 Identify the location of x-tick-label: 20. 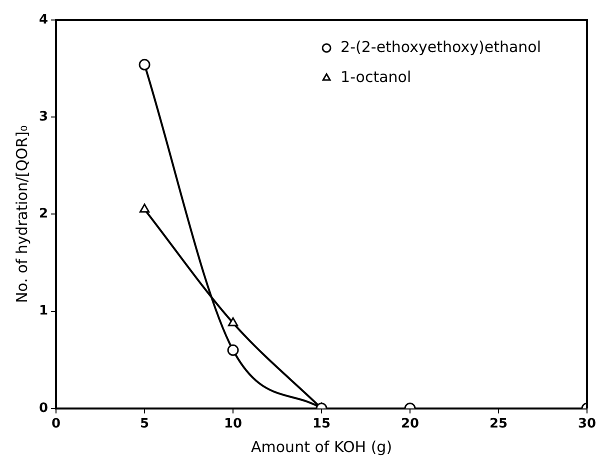
(410, 424).